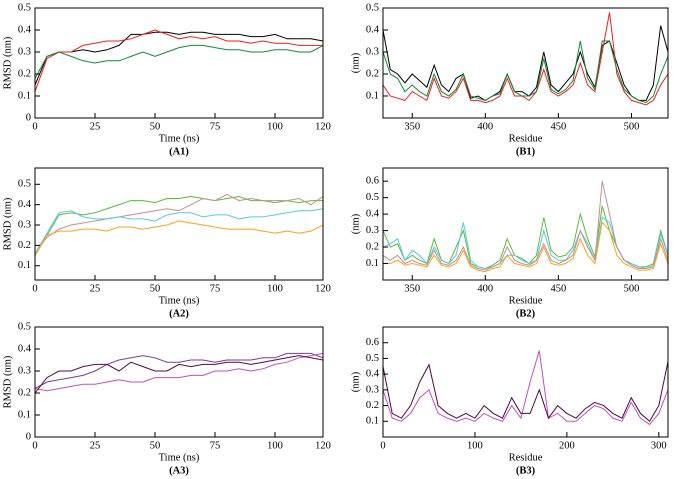 The width and height of the screenshot is (680, 479). What do you see at coordinates (659, 445) in the screenshot?
I see `x-tick-label: 300` at bounding box center [659, 445].